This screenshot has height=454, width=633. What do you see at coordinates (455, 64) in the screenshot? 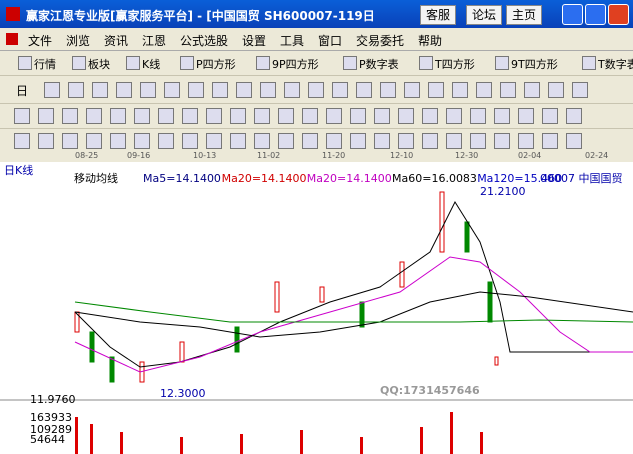
I see `toolbar-button: T四方形` at bounding box center [455, 64].